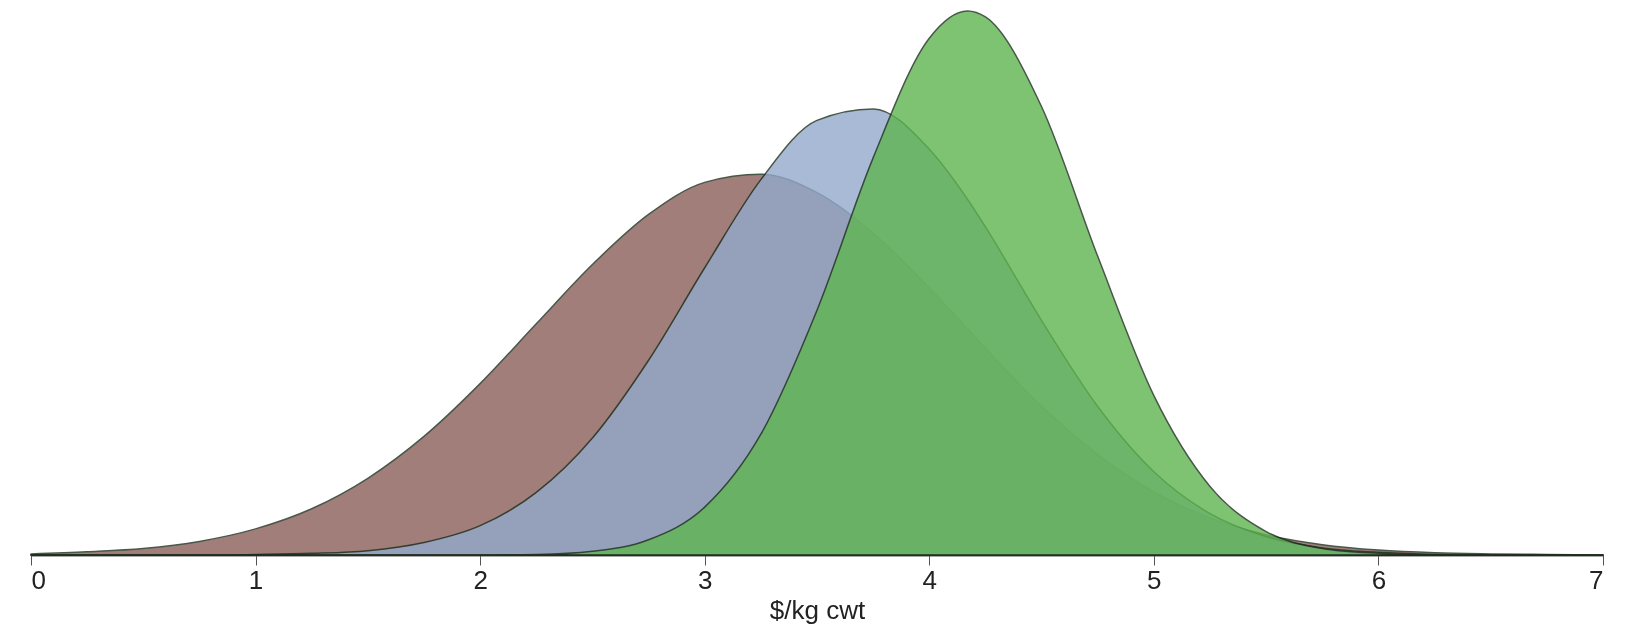 The image size is (1634, 633). I want to click on x-tick-label: 0, so click(38, 579).